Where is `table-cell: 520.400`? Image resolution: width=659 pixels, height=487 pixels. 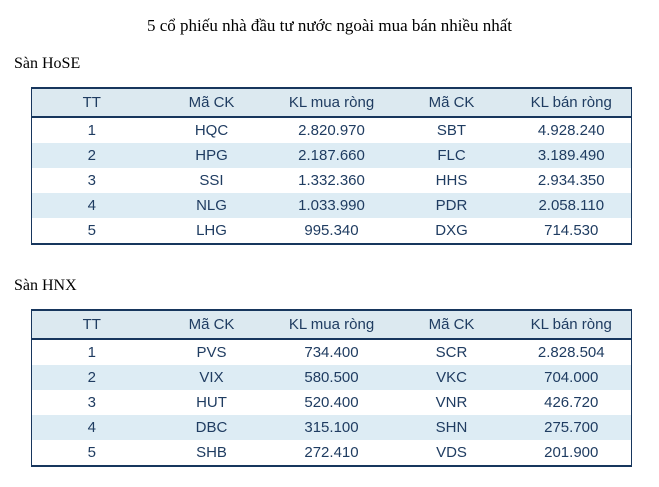 table-cell: 520.400 is located at coordinates (331, 402).